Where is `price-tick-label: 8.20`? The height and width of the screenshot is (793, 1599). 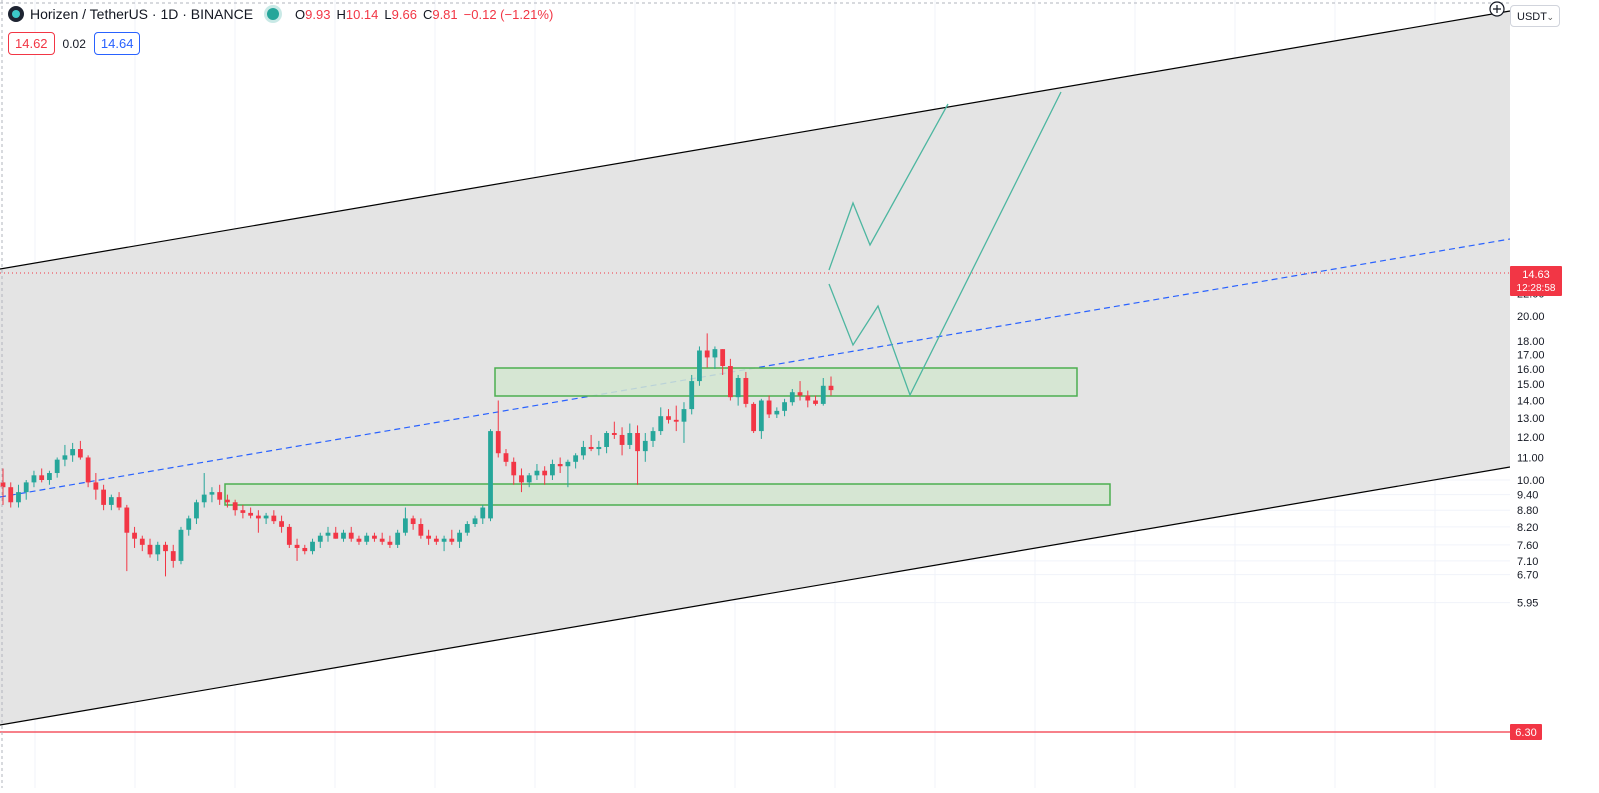 price-tick-label: 8.20 is located at coordinates (1527, 528).